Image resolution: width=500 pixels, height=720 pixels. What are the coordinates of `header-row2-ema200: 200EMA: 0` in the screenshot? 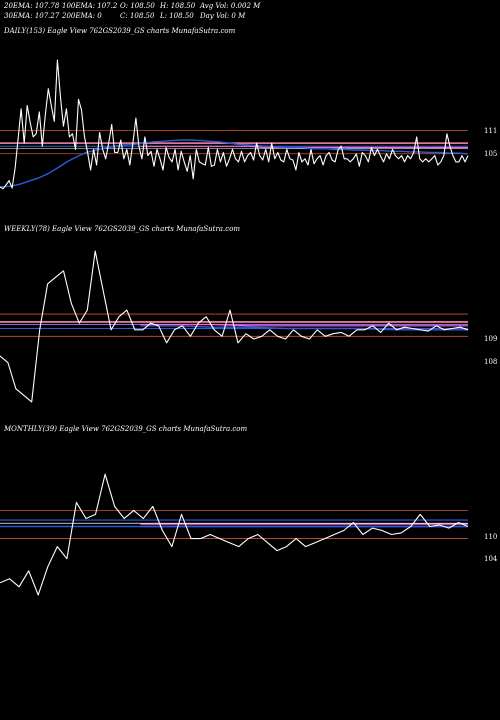 It's located at (82, 16).